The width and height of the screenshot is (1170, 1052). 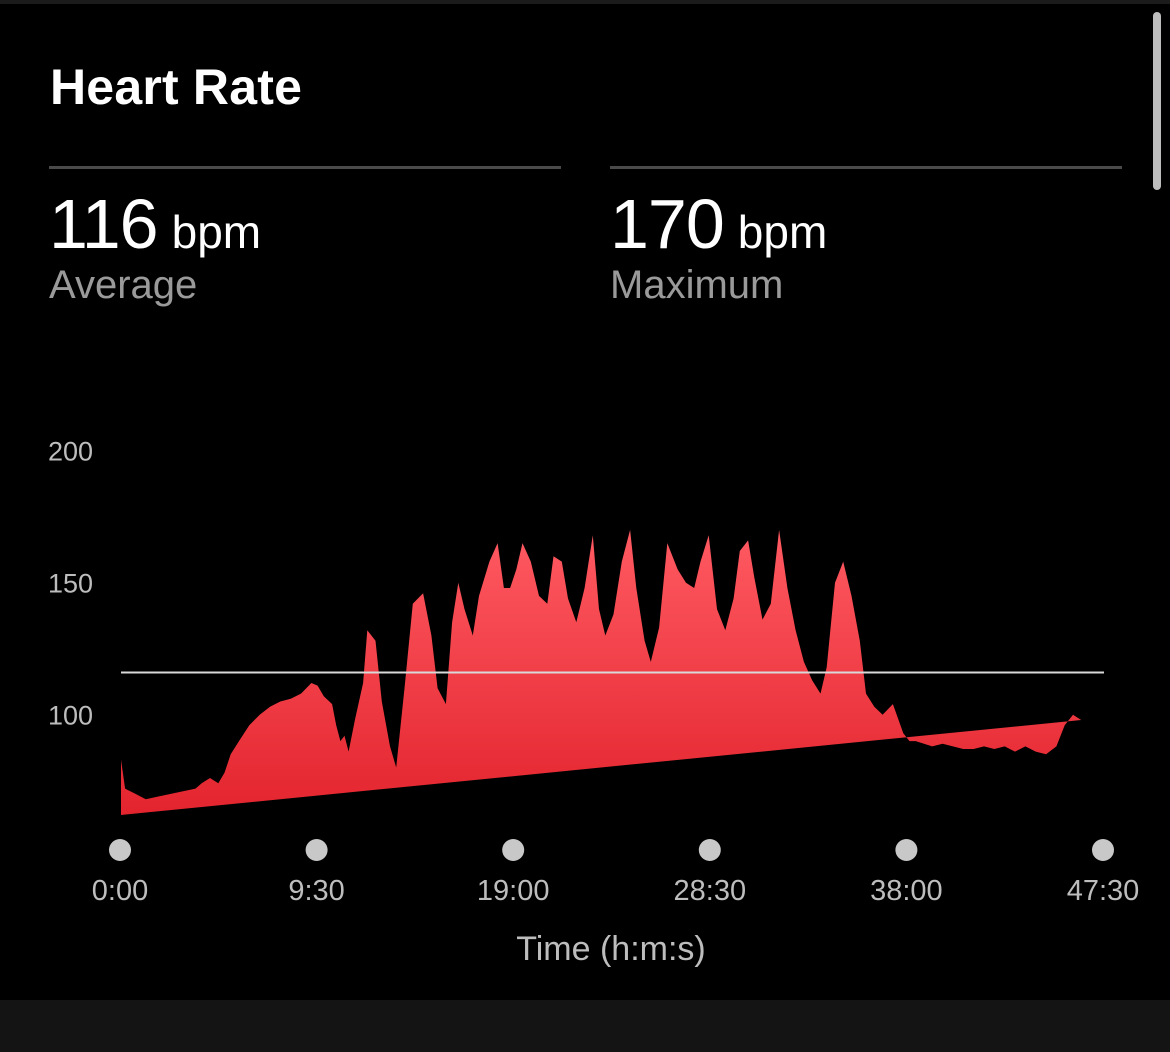 What do you see at coordinates (782, 232) in the screenshot?
I see `maximum-unit: bpm` at bounding box center [782, 232].